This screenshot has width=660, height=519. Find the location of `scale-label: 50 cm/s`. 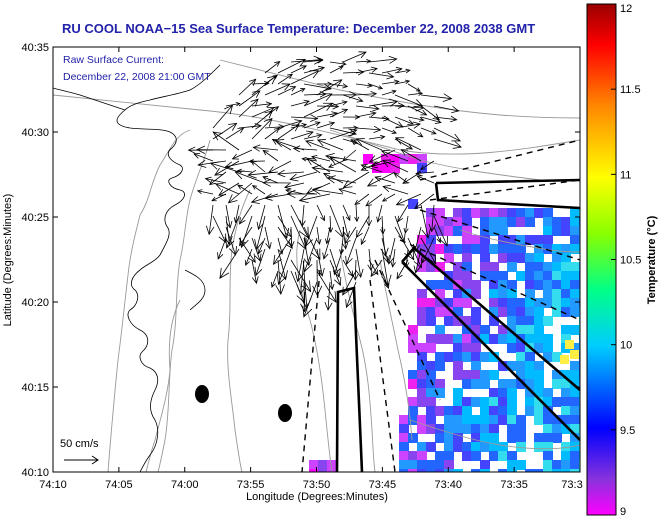

scale-label: 50 cm/s is located at coordinates (79, 444).